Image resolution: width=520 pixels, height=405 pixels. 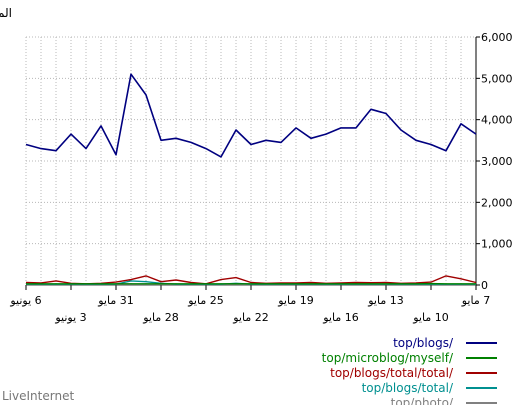 I want to click on y-tick-label: 1,000, so click(x=497, y=244).